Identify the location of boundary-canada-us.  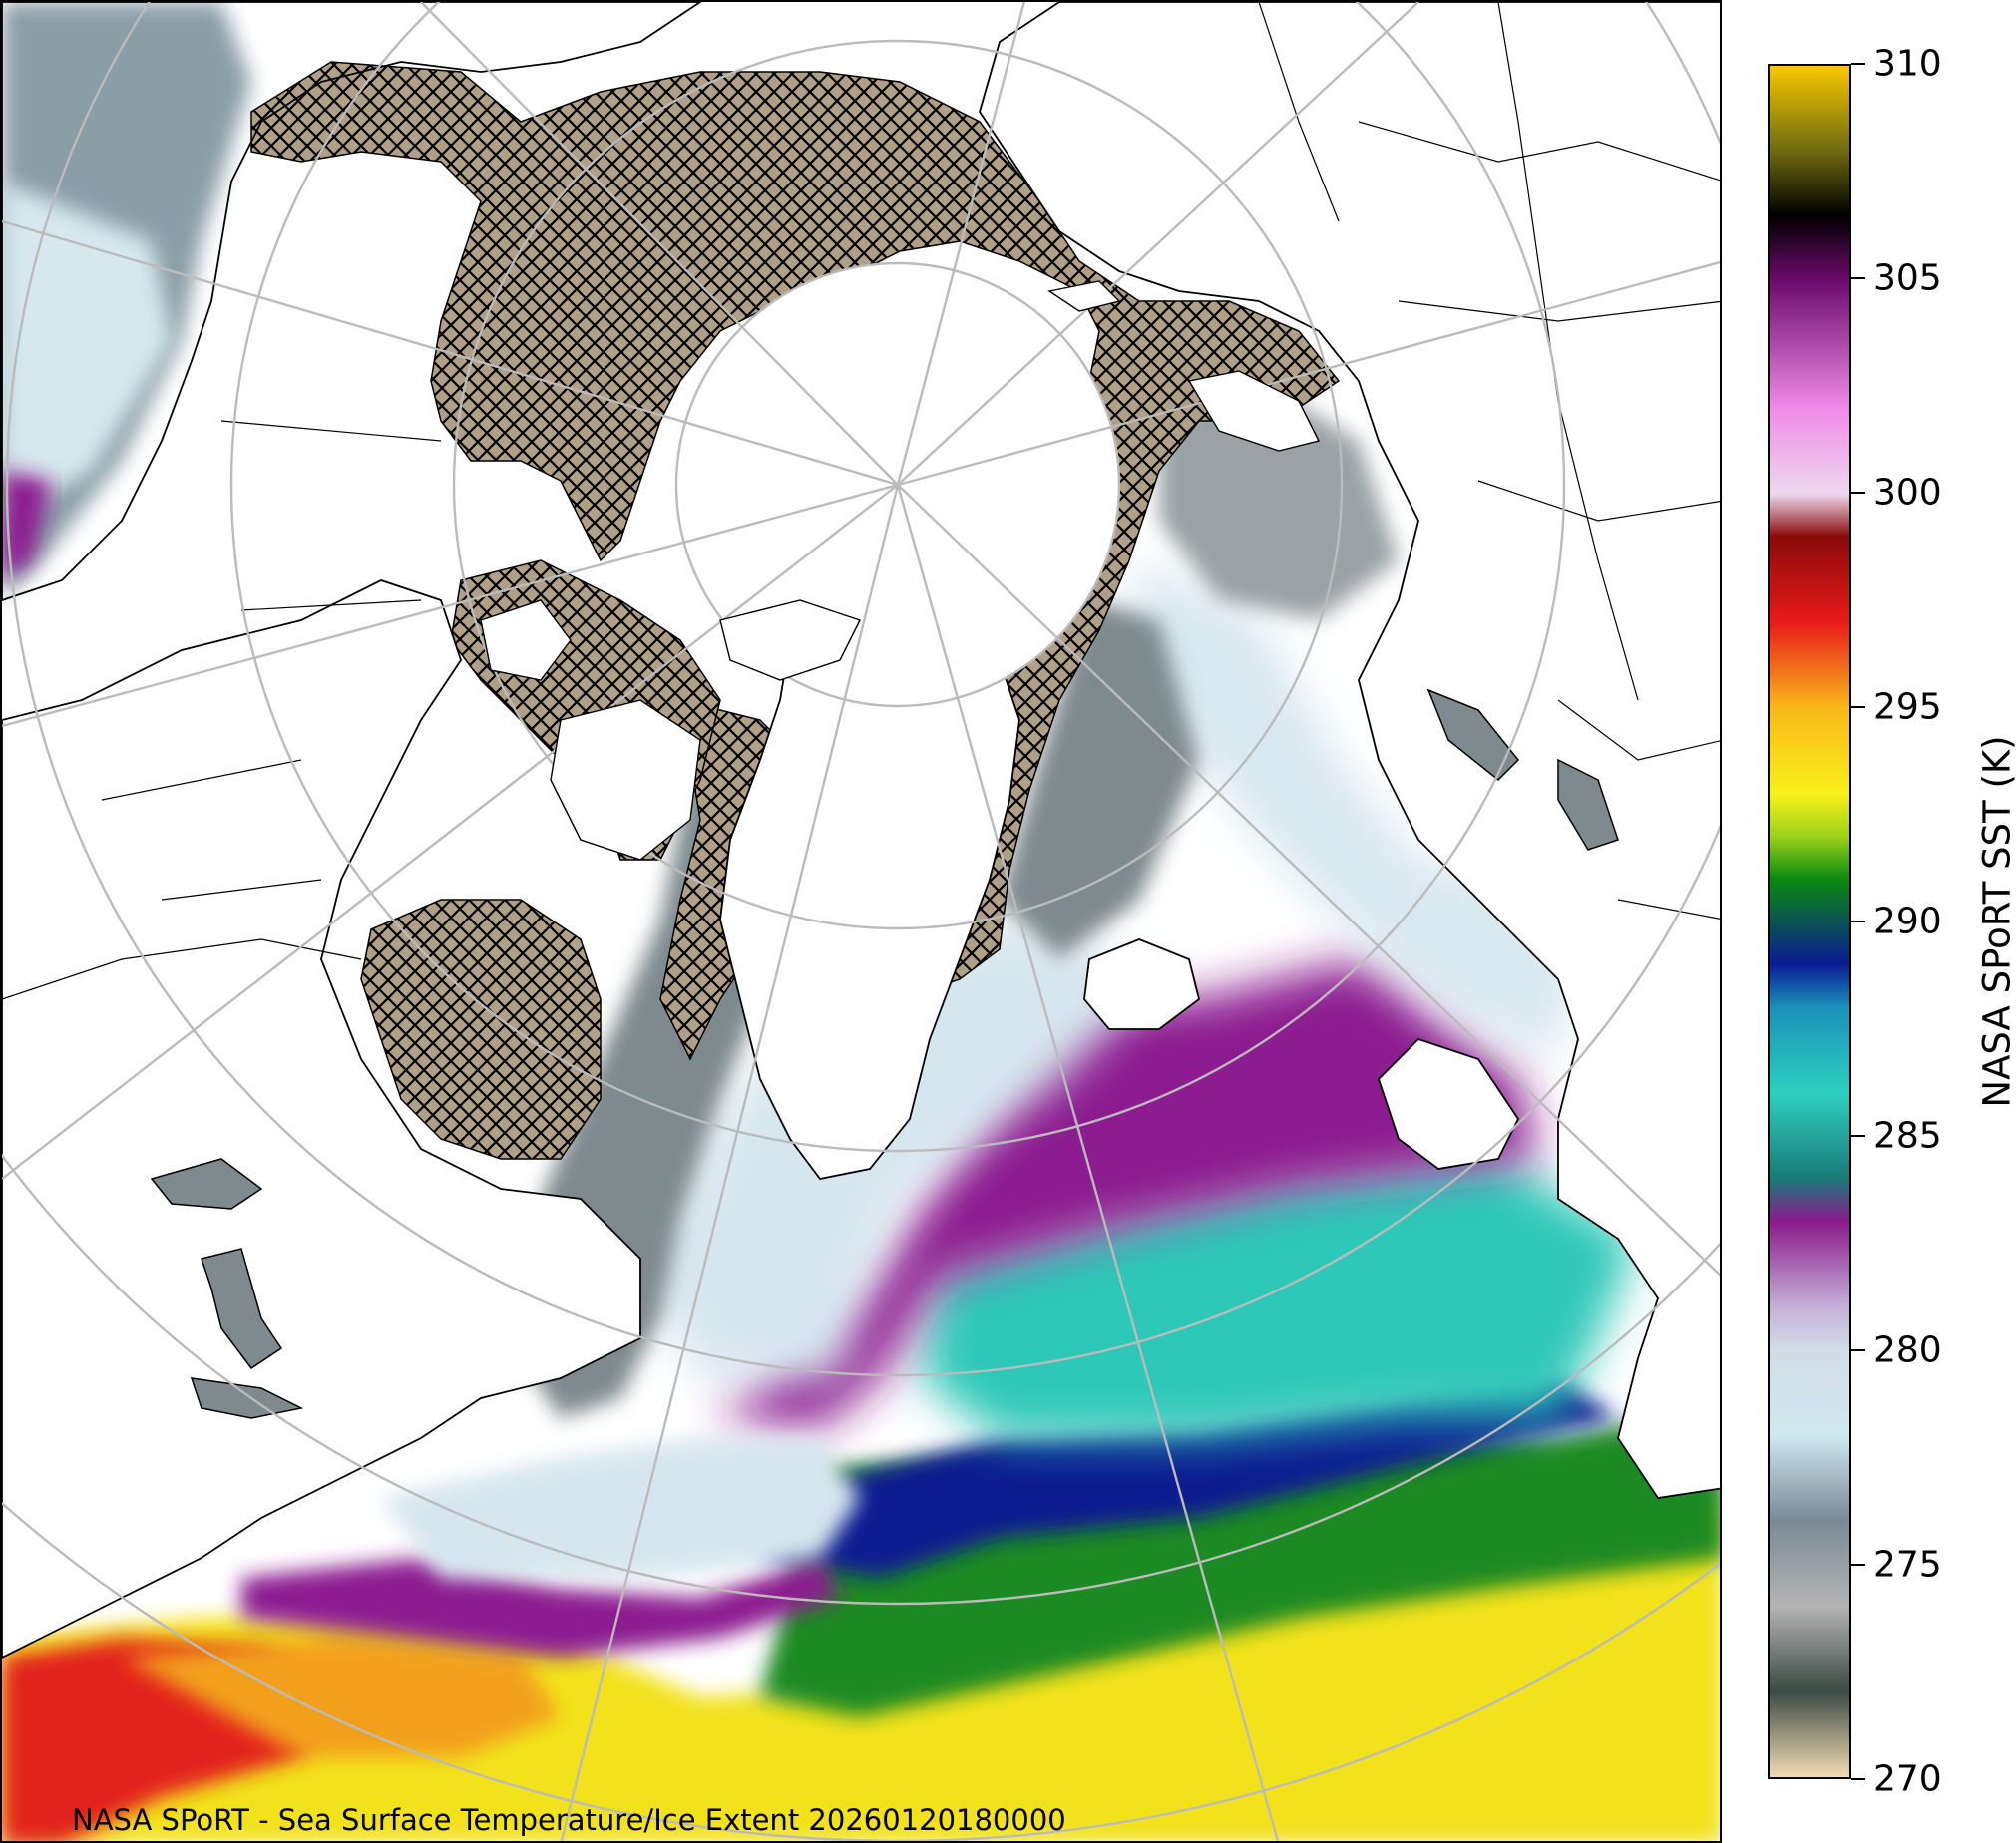
(182, 969).